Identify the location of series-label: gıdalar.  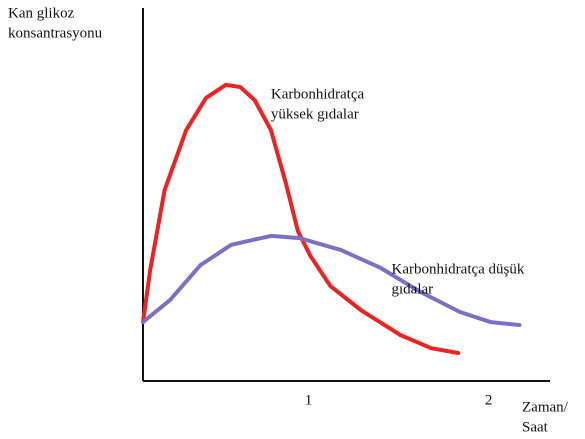
(413, 289).